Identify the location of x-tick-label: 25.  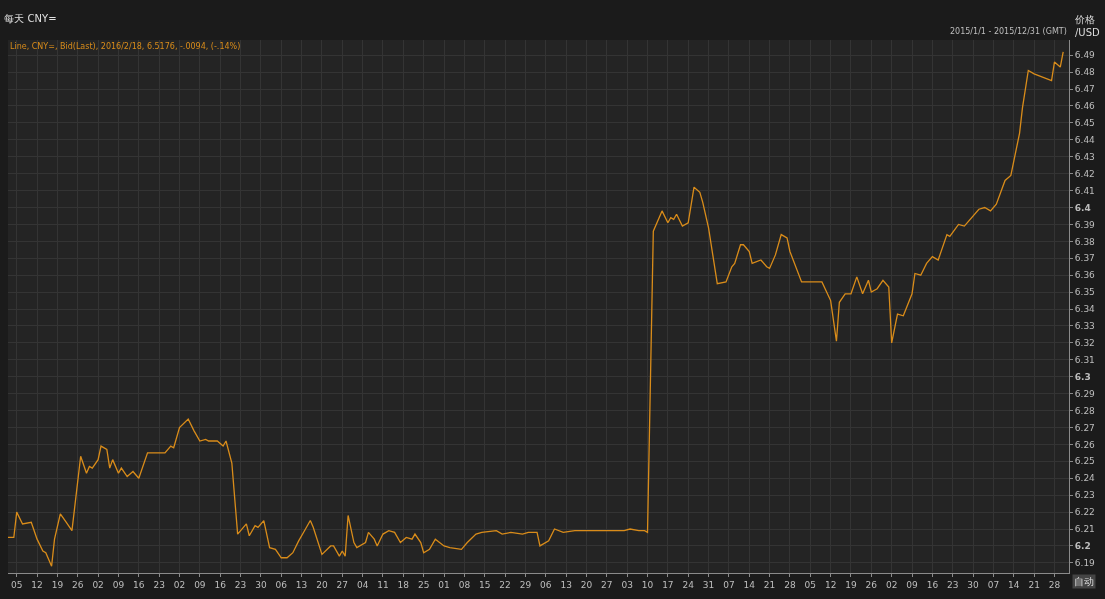
(423, 584).